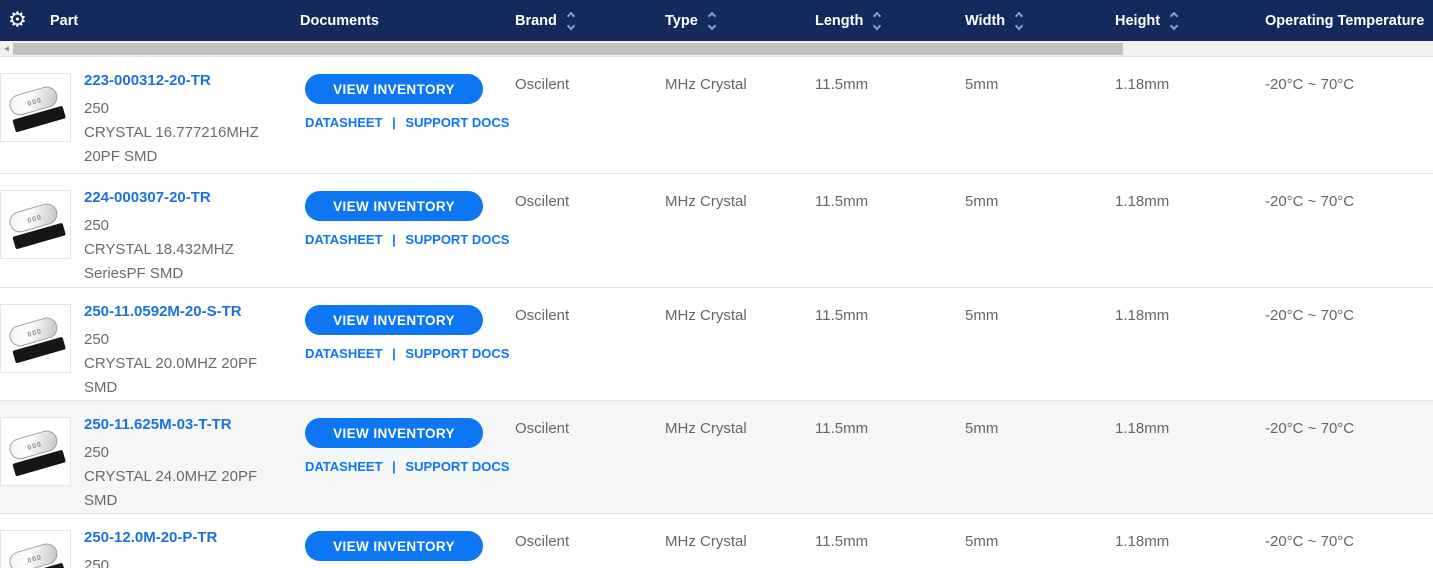  Describe the element at coordinates (163, 311) in the screenshot. I see `part-number-link: 250-11.0592M-20-S-TR` at that location.